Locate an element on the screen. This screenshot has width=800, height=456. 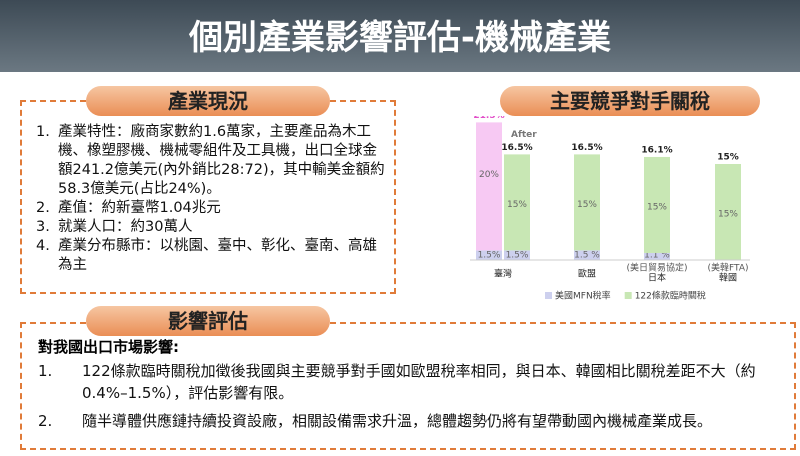
value-label: 1.5 % is located at coordinates (587, 256).